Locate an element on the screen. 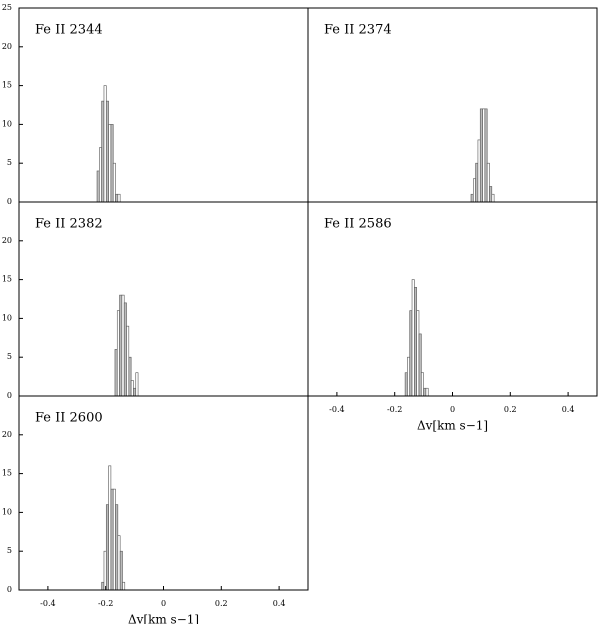  panel-title: Fe II 2374 is located at coordinates (358, 30).